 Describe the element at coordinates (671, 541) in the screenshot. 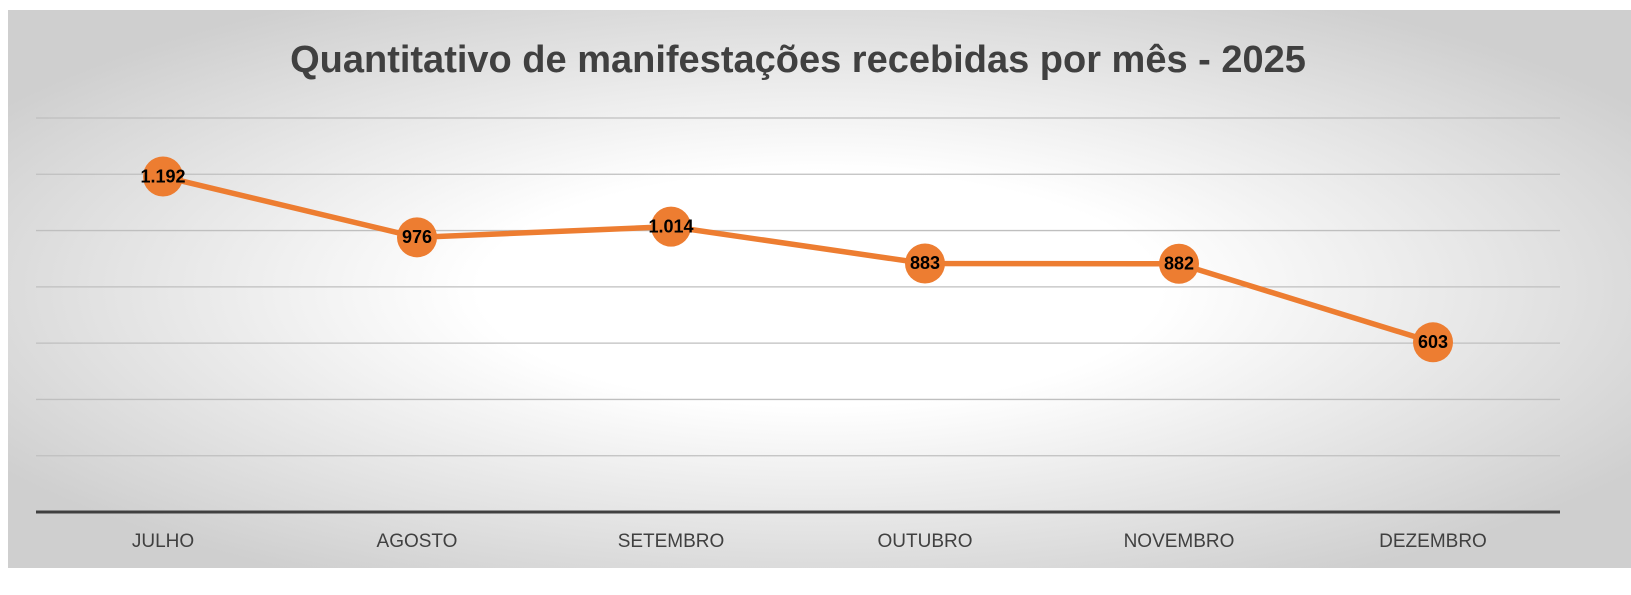

I see `x-tick-label: SETEMBRO` at that location.